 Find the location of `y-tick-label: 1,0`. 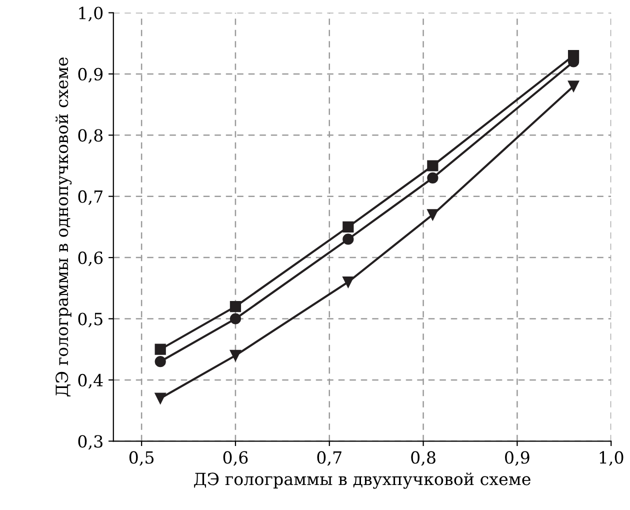

y-tick-label: 1,0 is located at coordinates (91, 14).